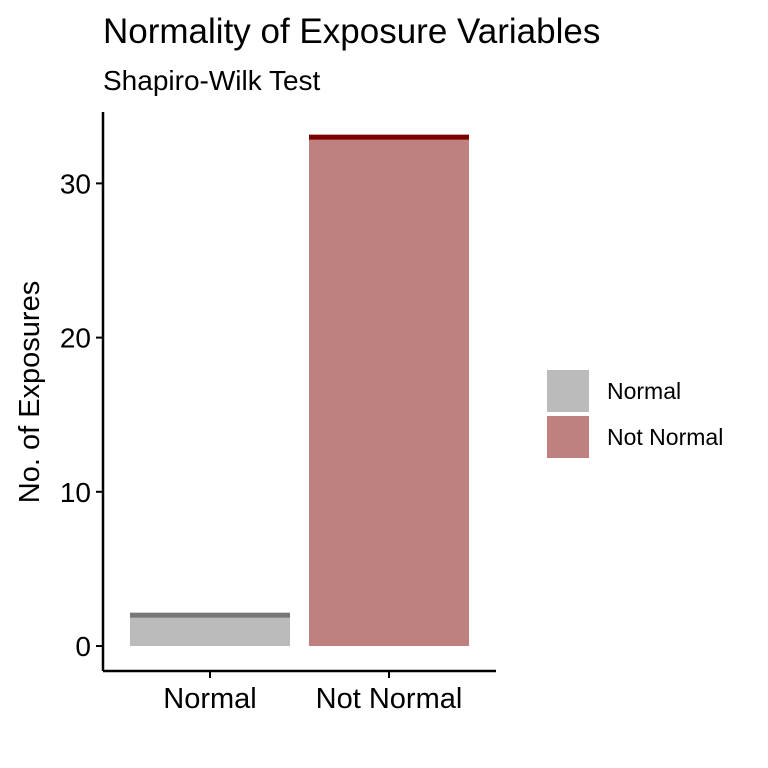 Image resolution: width=768 pixels, height=768 pixels. What do you see at coordinates (210, 615) in the screenshot?
I see `bar-top-line-normal` at bounding box center [210, 615].